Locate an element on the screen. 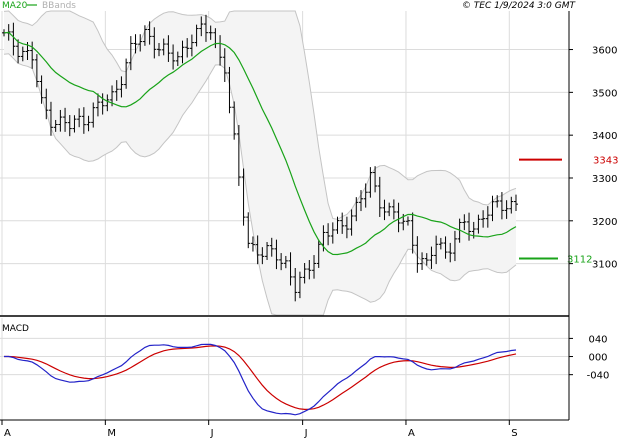  price-tick-label: 3600 is located at coordinates (604, 51).